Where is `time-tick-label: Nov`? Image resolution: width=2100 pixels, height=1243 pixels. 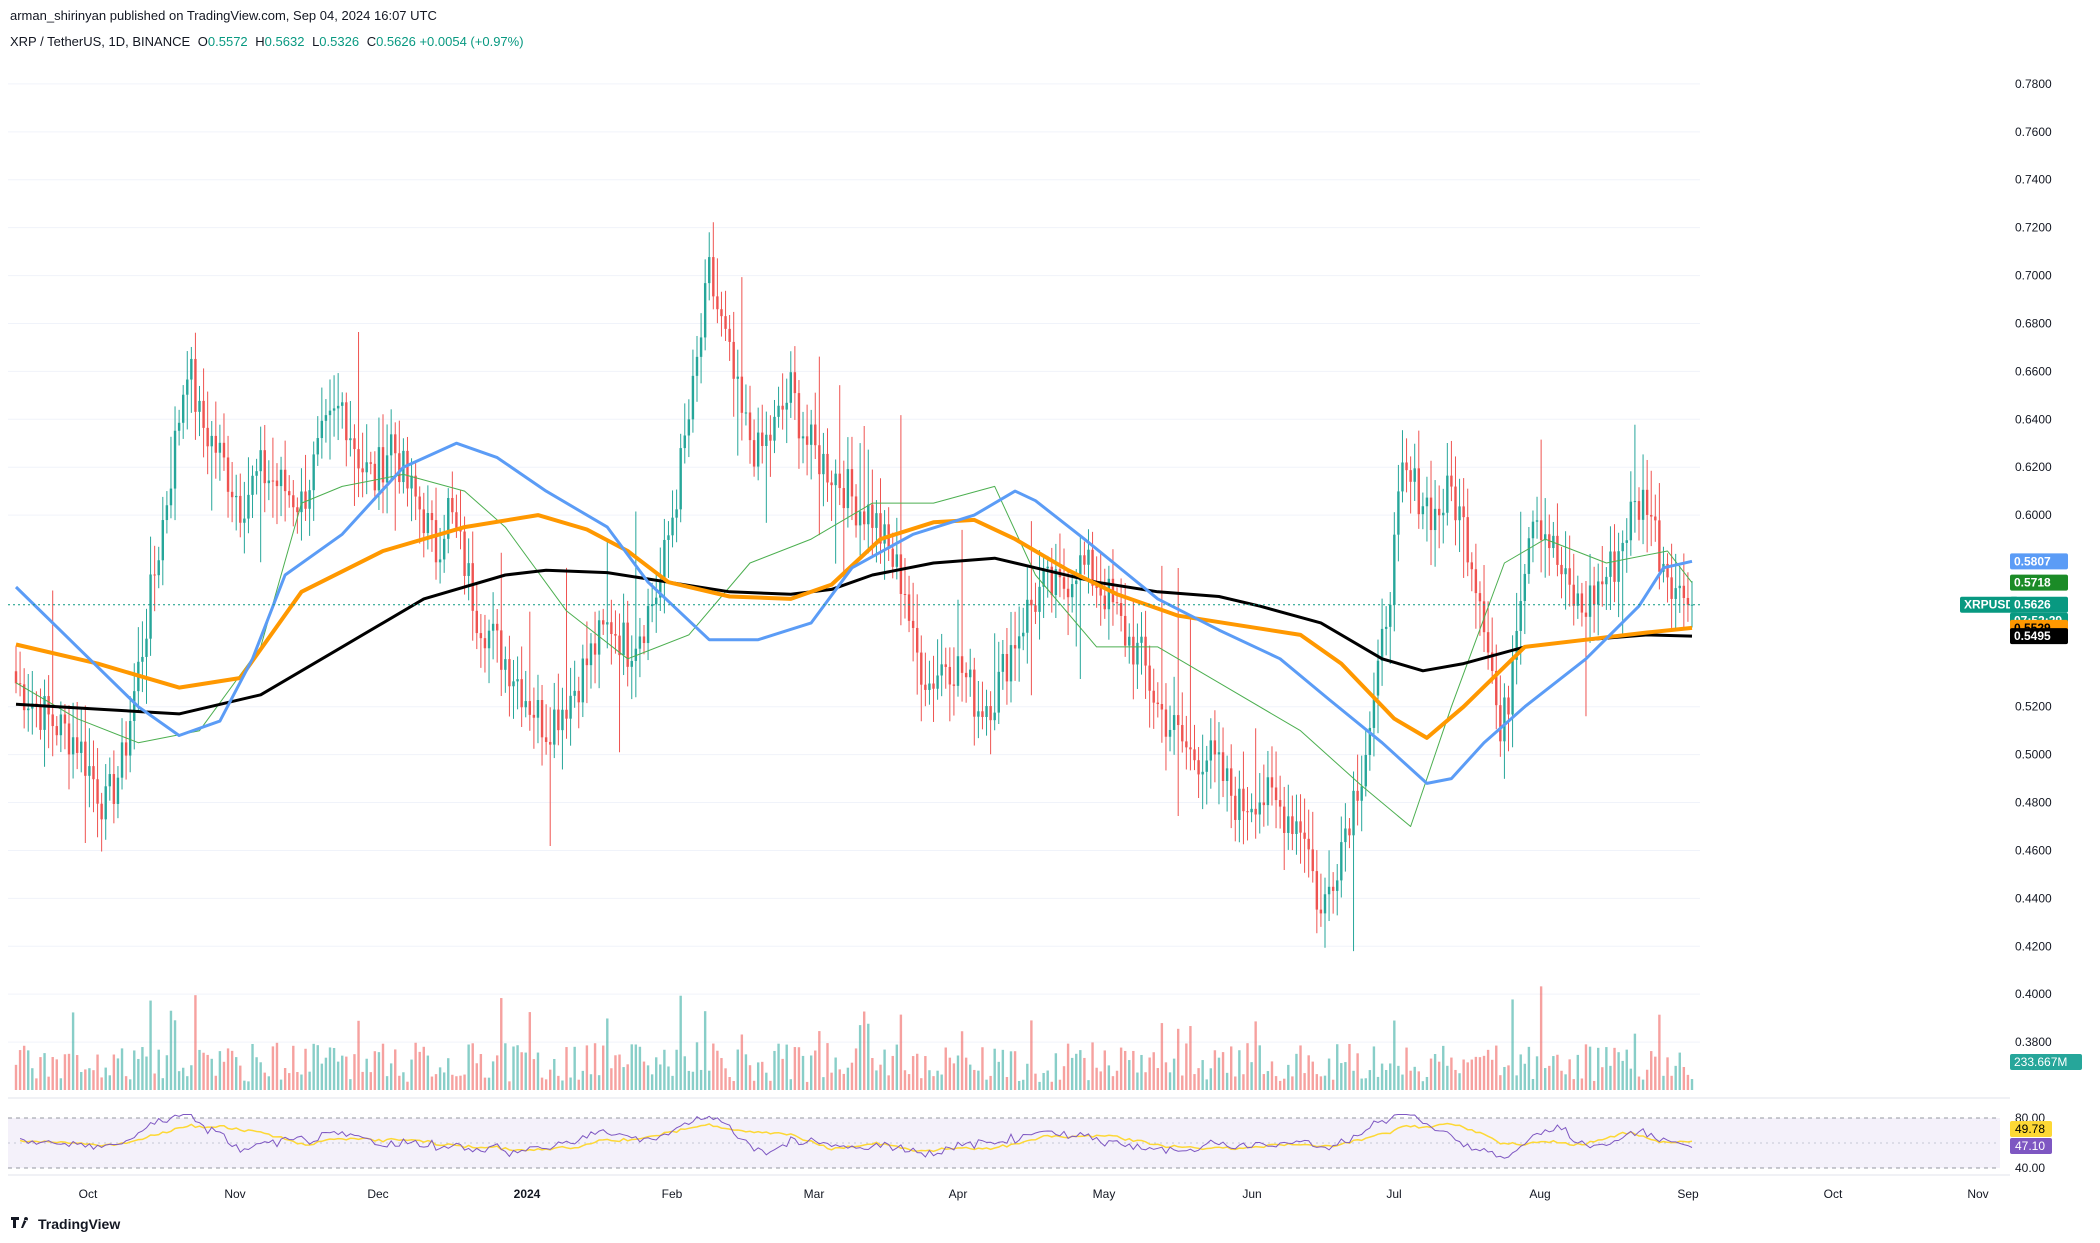
time-tick-label: Nov is located at coordinates (1977, 1194).